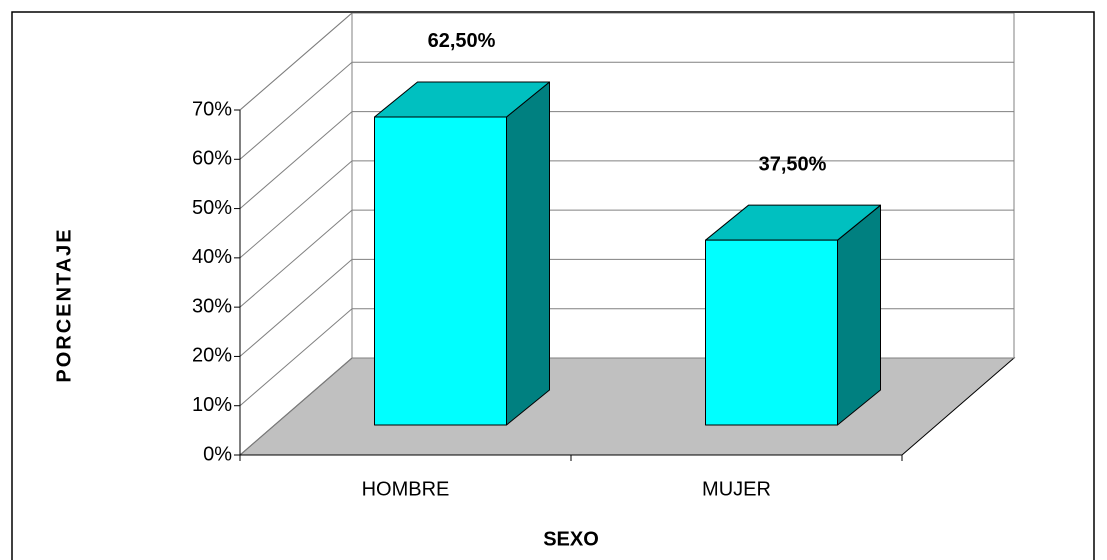 The image size is (1107, 560). What do you see at coordinates (571, 539) in the screenshot?
I see `x-axis-label: SEXO` at bounding box center [571, 539].